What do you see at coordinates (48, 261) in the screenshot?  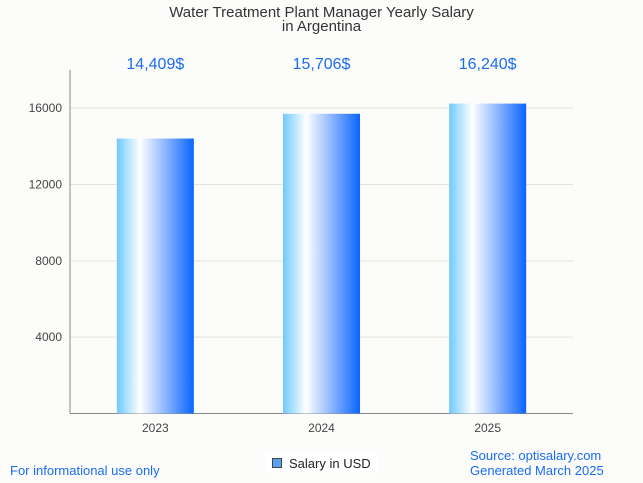 I see `y-tick-label: 8000` at bounding box center [48, 261].